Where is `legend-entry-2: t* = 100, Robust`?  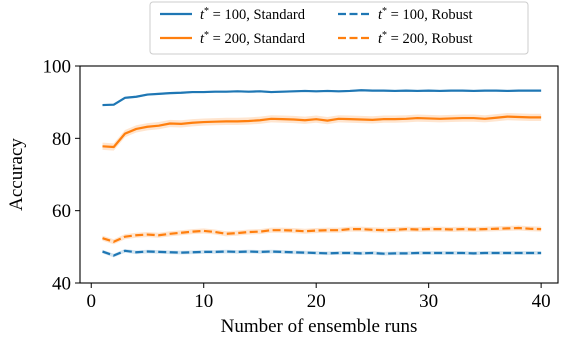
legend-entry-2: t* = 100, Robust is located at coordinates (405, 15).